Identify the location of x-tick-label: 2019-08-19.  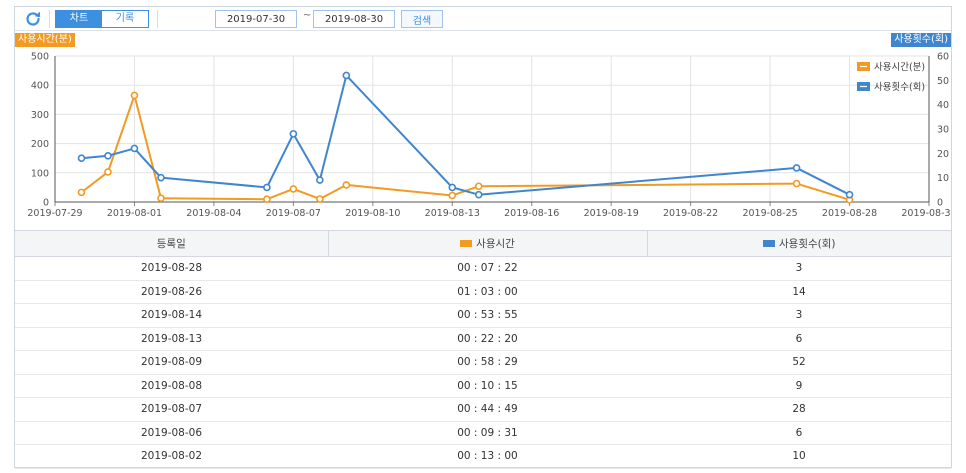
(611, 213).